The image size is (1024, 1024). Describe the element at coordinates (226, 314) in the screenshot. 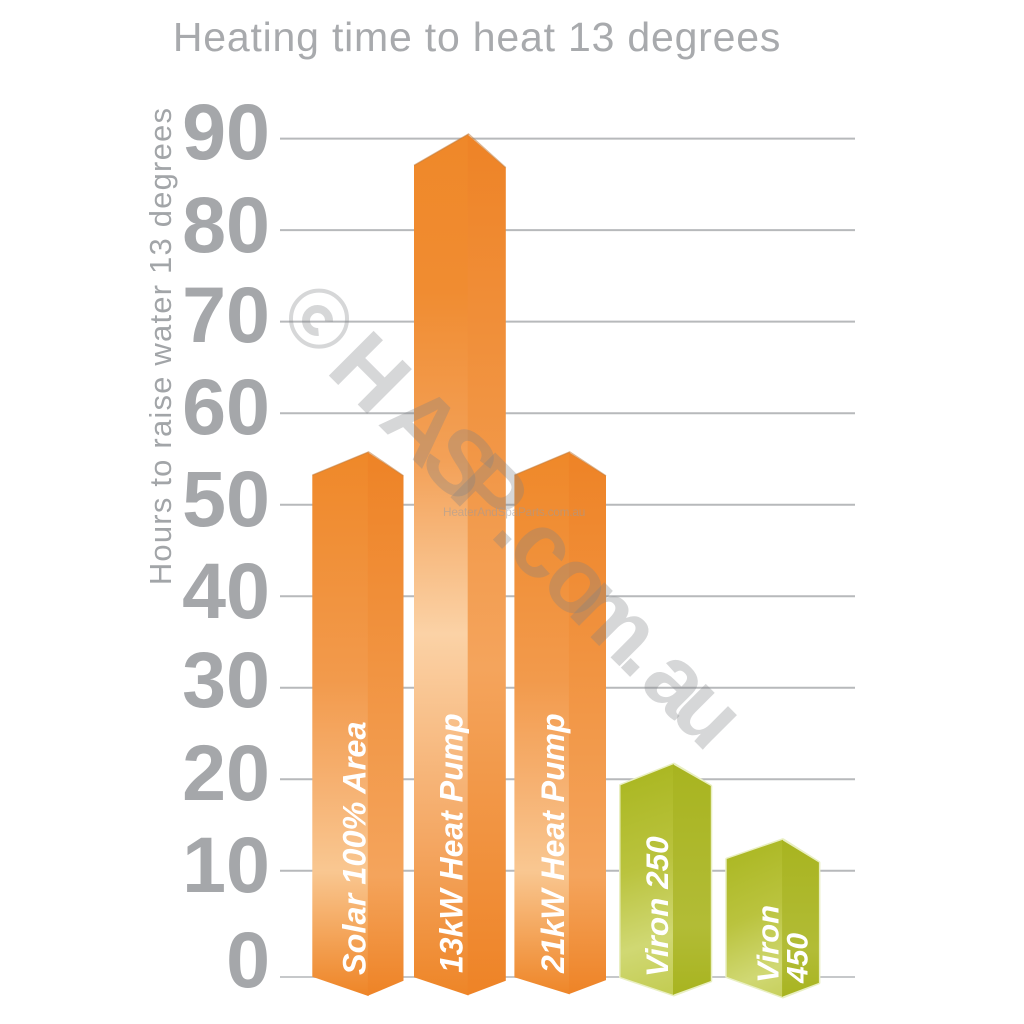

I see `svg-text: 70` at that location.